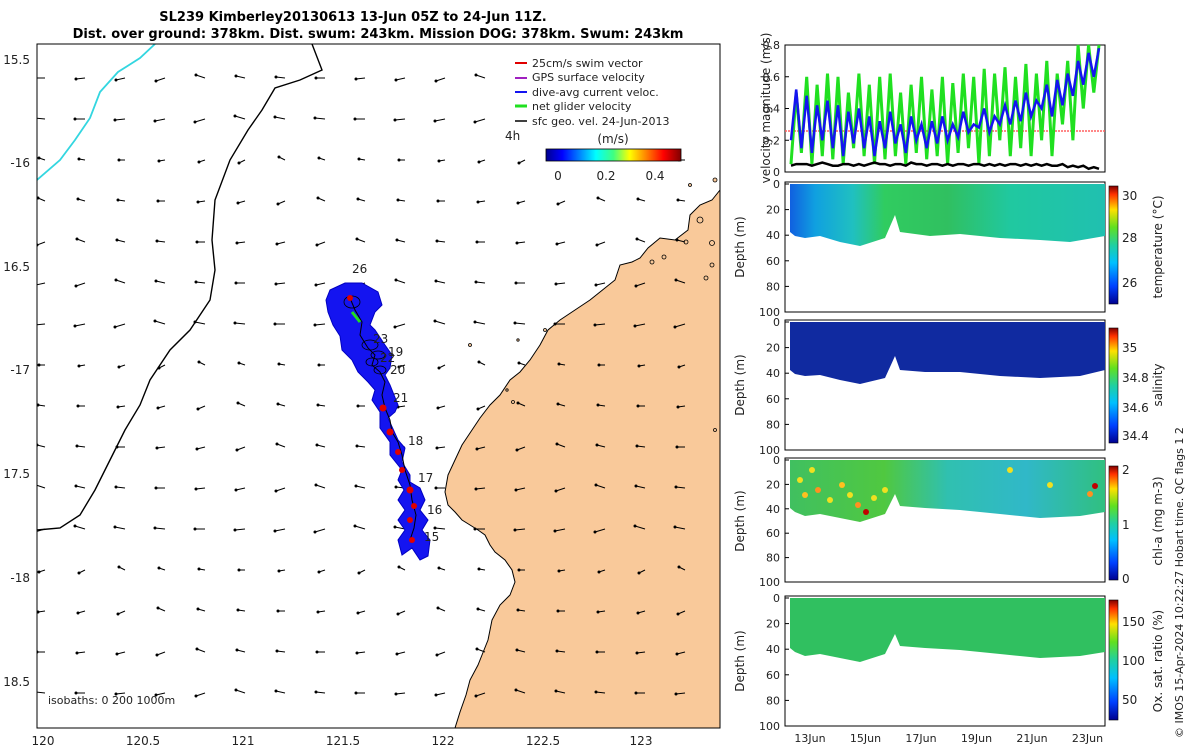  Describe the element at coordinates (740, 384) in the screenshot. I see `salinity-ylabel: Depth (m)` at that location.